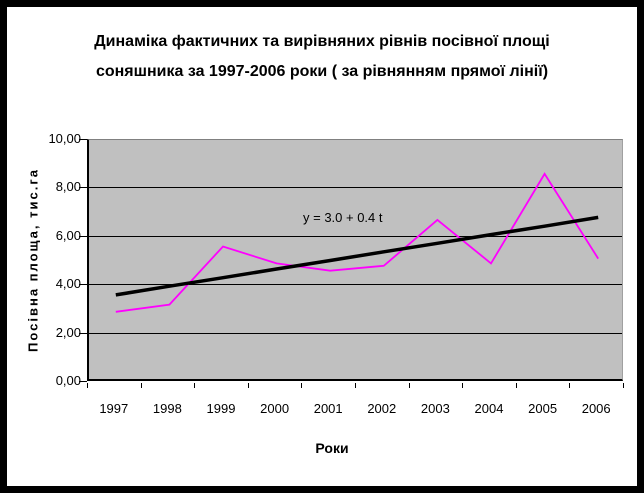  I want to click on x-tick-label: 2001, so click(328, 408).